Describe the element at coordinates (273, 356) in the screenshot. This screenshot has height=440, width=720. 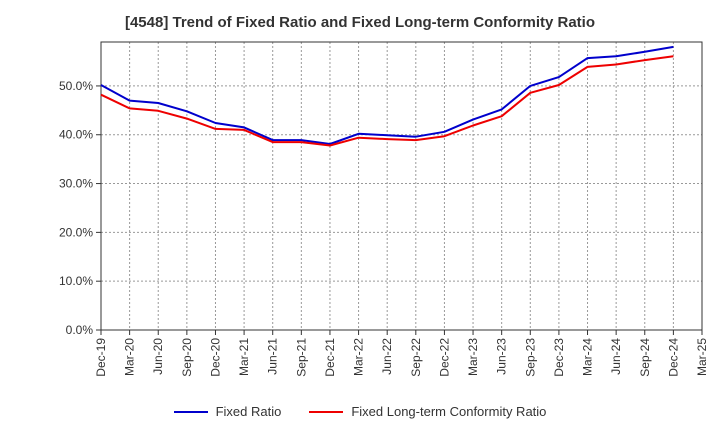
I see `x-tick-label: Jun-21` at that location.